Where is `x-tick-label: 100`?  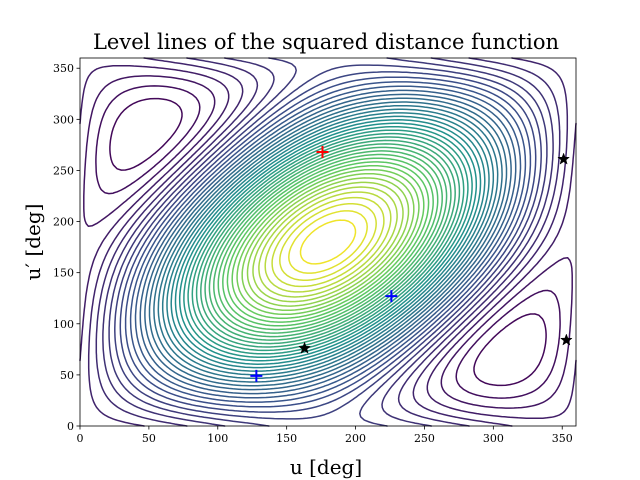
x-tick-label: 100 is located at coordinates (217, 438).